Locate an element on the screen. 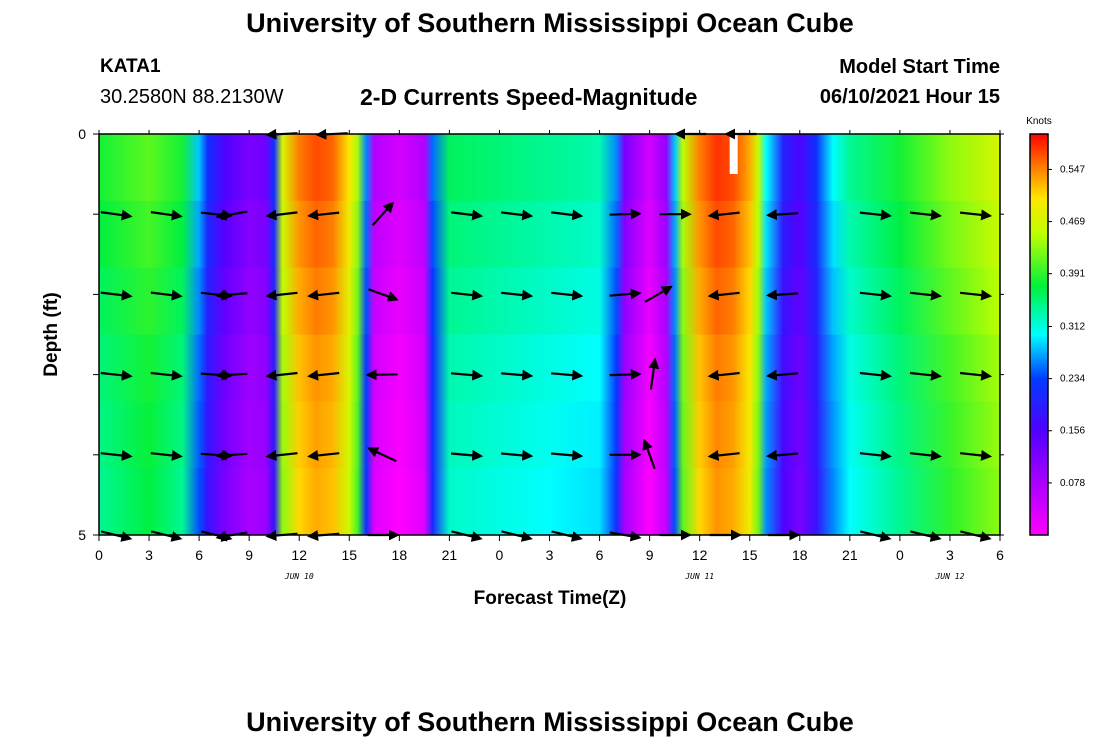 This screenshot has width=1100, height=750. colorbar-scale is located at coordinates (1039, 334).